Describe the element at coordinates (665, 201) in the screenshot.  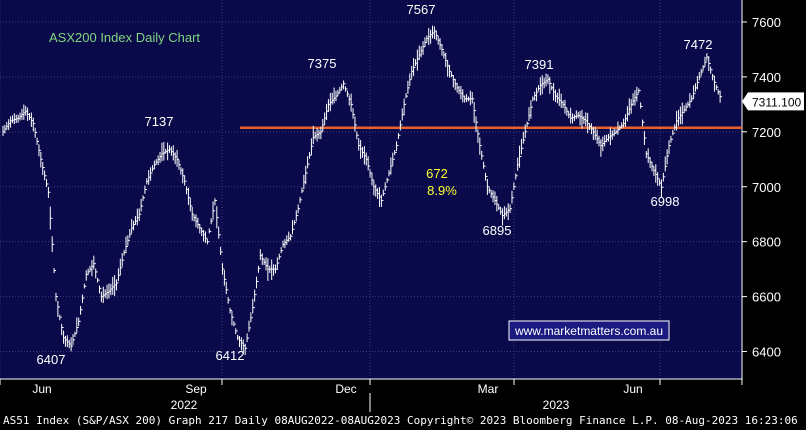
I see `annotation-label: 6998` at that location.